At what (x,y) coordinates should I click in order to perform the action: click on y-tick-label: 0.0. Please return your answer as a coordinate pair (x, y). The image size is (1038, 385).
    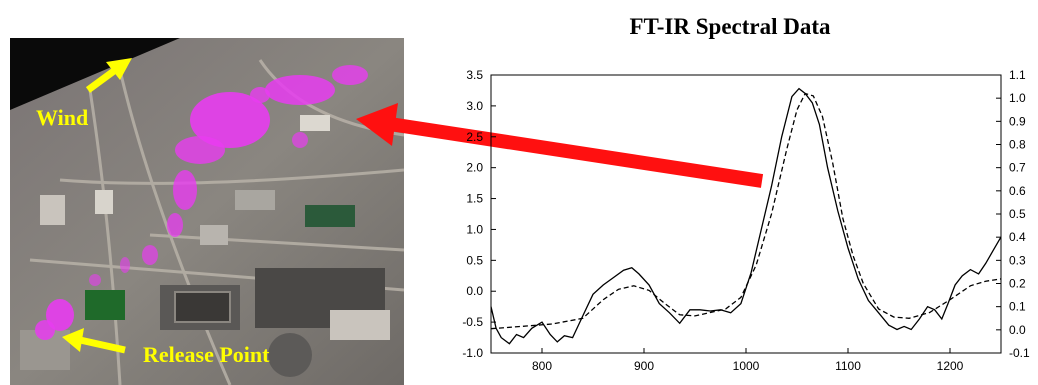
    Looking at the image, I should click on (474, 291).